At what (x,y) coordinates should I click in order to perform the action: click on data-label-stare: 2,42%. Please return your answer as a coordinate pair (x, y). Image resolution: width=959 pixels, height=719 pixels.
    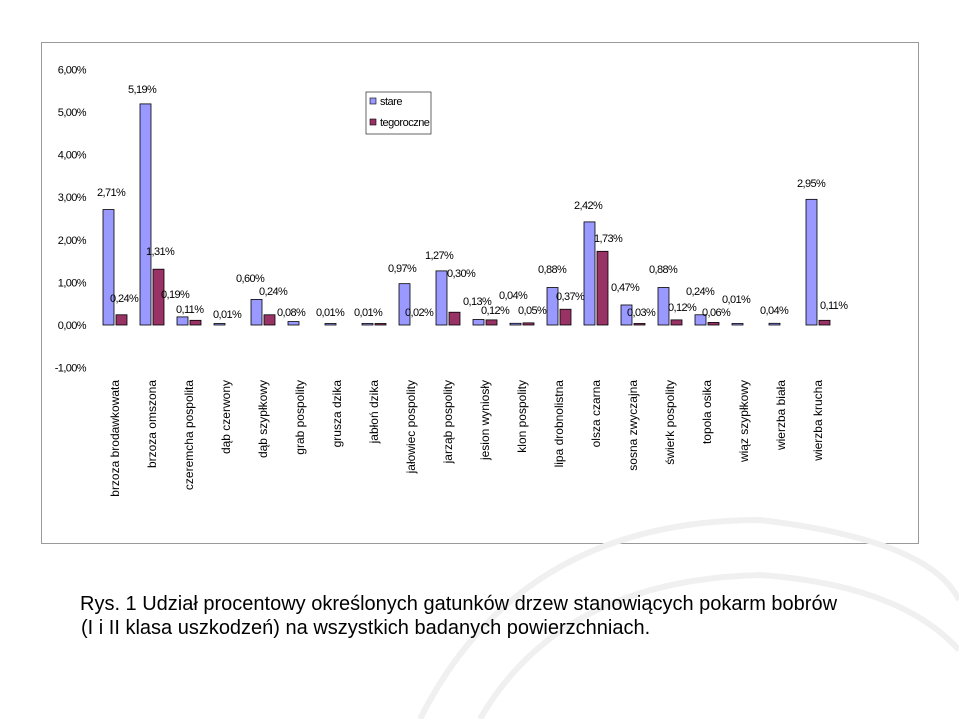
    Looking at the image, I should click on (588, 206).